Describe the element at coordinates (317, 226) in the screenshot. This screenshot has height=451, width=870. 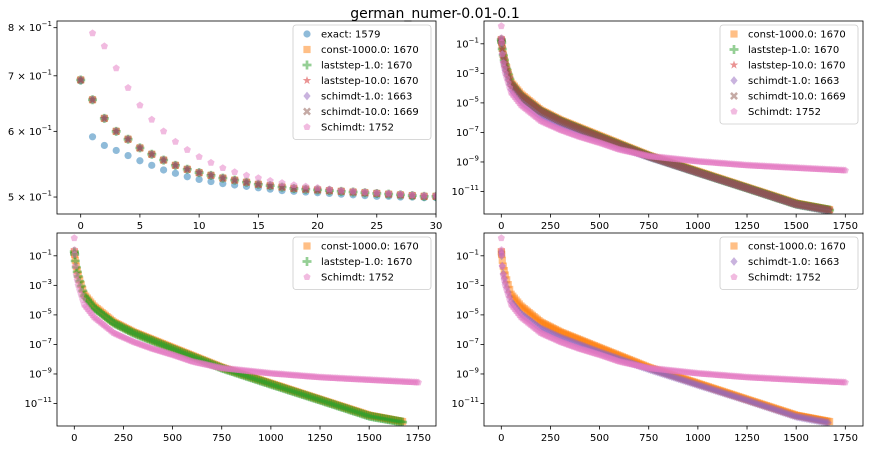
I see `x-tick-label: 20` at that location.